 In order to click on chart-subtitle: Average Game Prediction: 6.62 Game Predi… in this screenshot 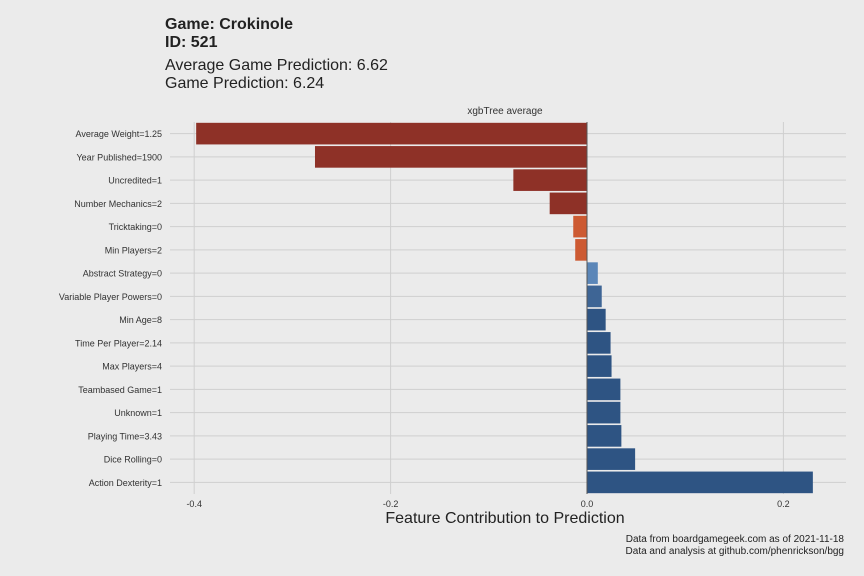, I will do `click(276, 75)`.